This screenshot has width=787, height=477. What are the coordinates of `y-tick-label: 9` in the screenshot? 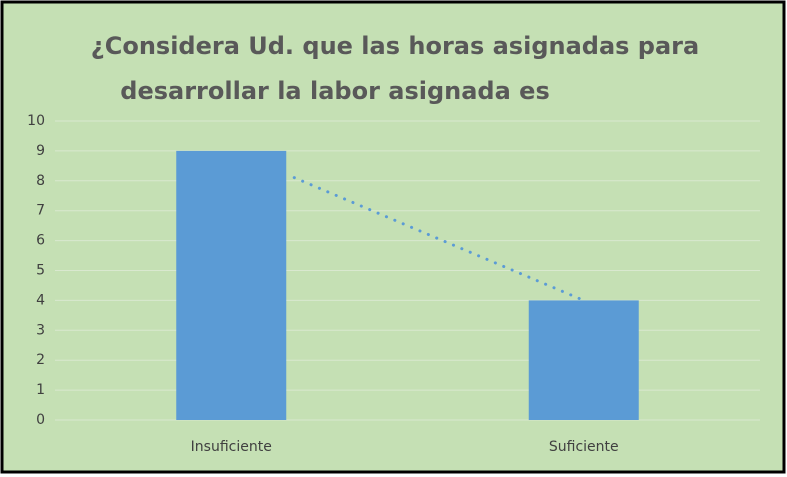 It's located at (40, 151).